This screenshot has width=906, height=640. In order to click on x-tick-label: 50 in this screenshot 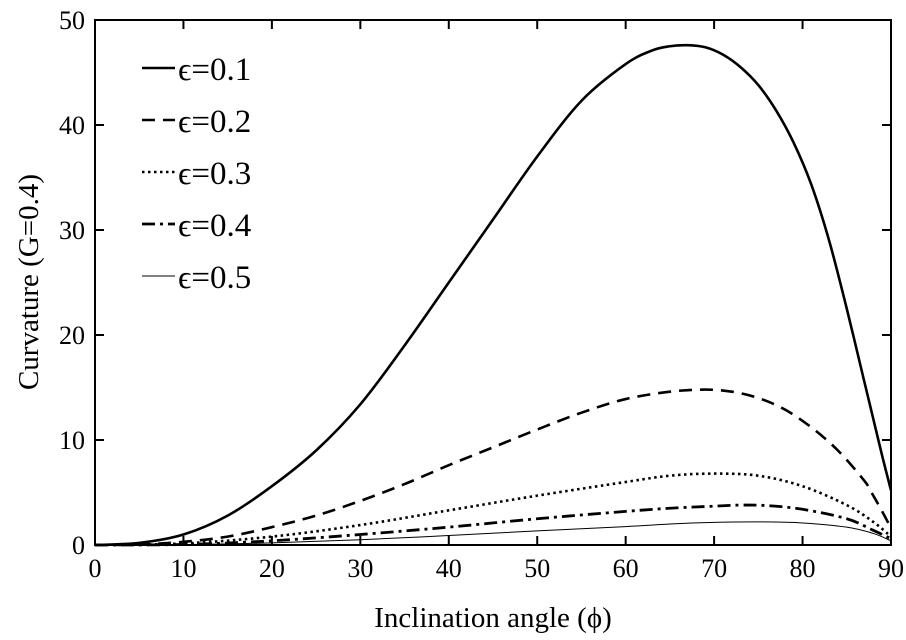, I will do `click(537, 568)`.